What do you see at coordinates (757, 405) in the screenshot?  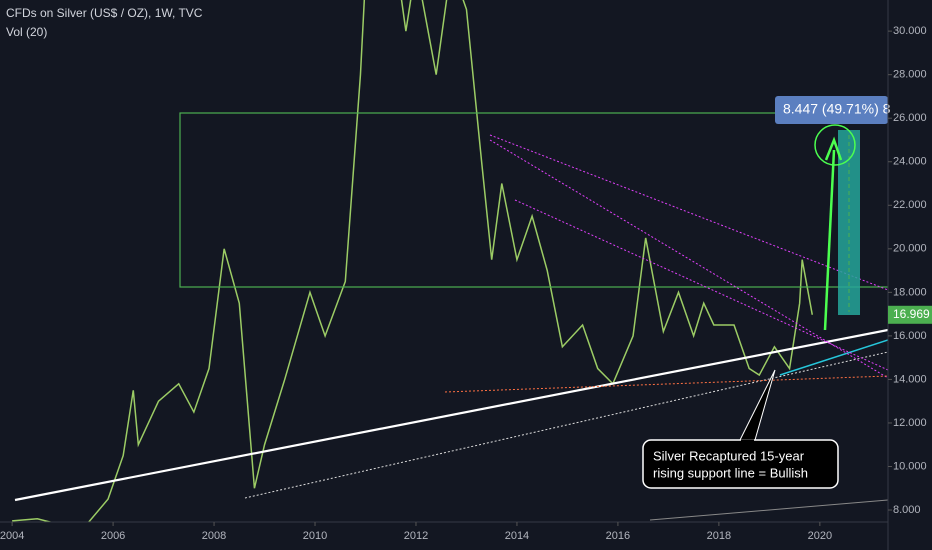 I see `callout-pointer` at bounding box center [757, 405].